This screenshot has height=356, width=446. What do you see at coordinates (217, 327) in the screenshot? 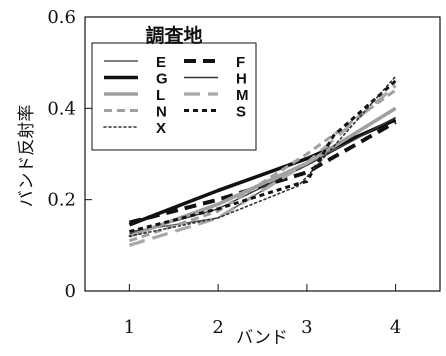
I see `x-tick-label: 2` at bounding box center [217, 327].